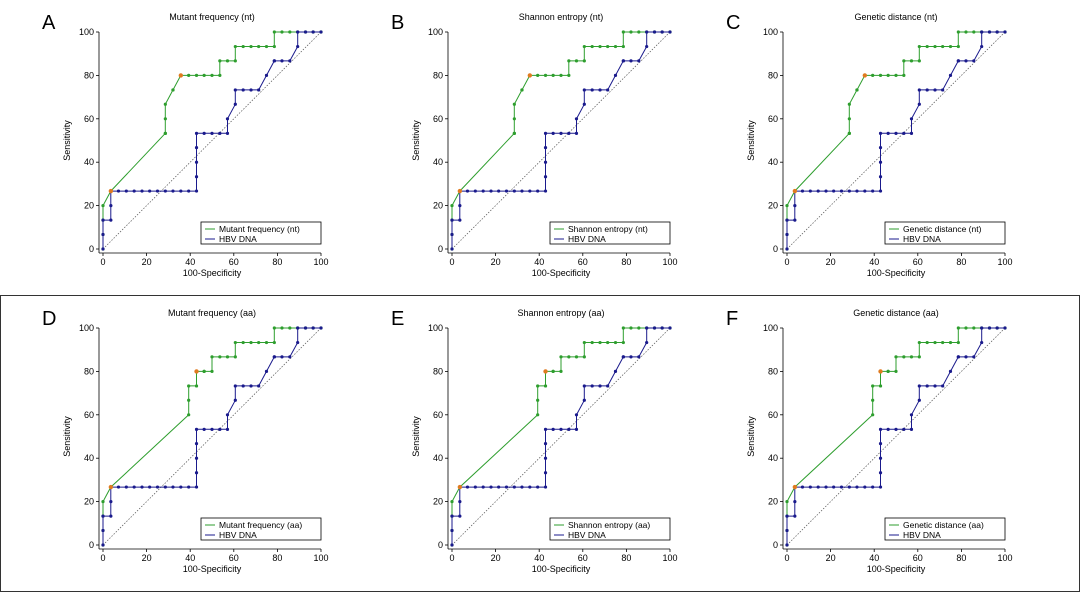 The image size is (1080, 592). Describe the element at coordinates (67, 140) in the screenshot. I see `y-axis-label: Sensitivity` at that location.